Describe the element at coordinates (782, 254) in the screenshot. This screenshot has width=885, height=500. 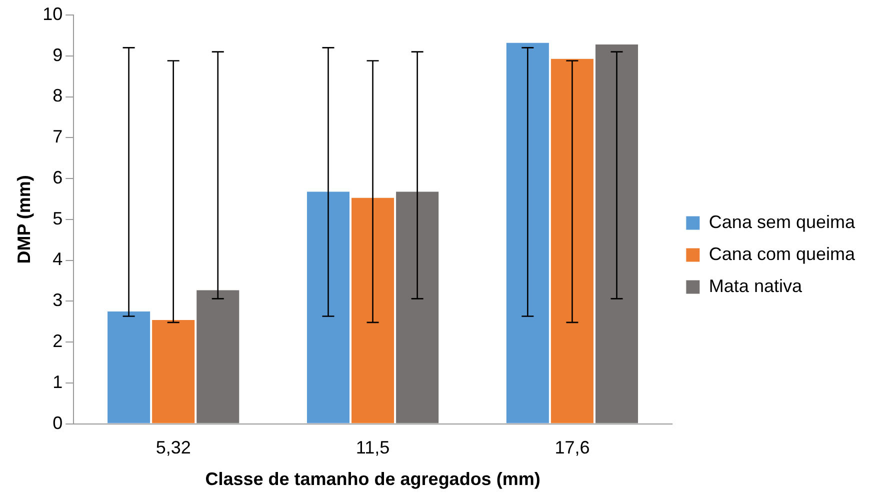
I see `legend-label: Cana com queima` at that location.